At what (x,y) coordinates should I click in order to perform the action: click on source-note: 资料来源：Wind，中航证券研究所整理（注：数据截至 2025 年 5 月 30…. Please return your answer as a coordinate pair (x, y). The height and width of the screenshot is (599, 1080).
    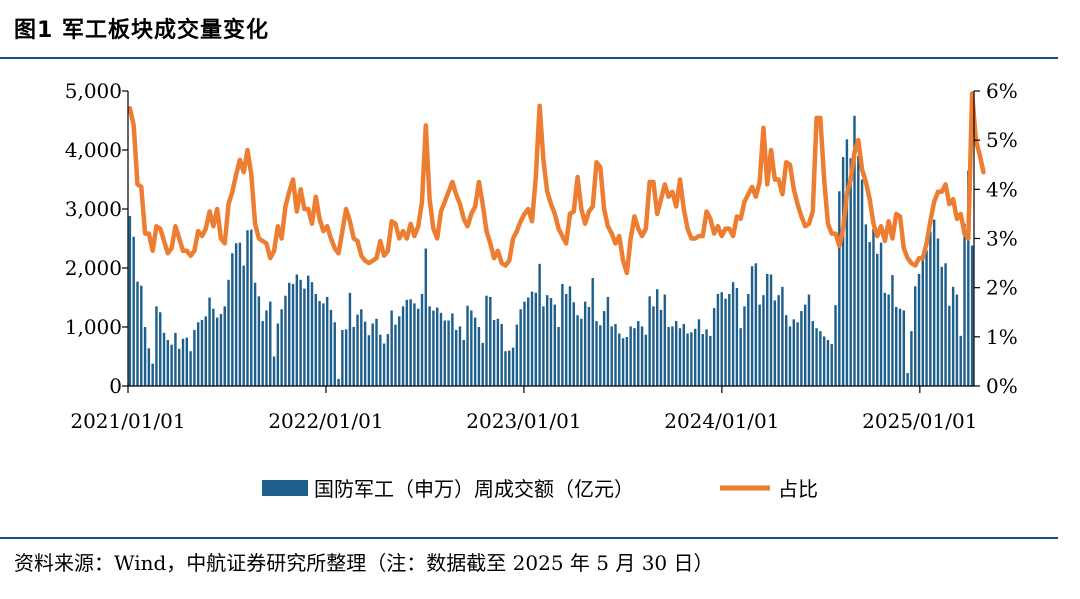
    Looking at the image, I should click on (364, 563).